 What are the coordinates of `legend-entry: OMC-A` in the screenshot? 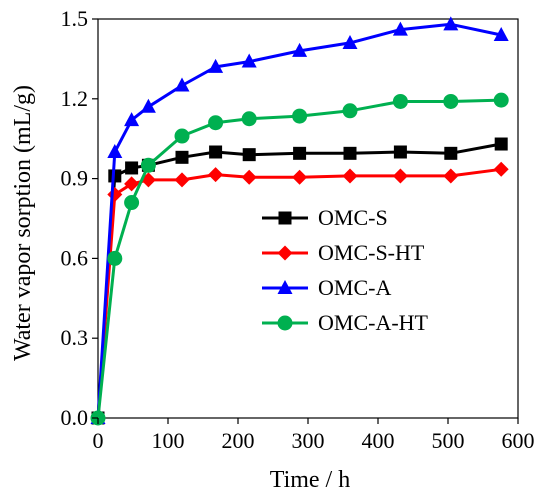 It's located at (326, 287).